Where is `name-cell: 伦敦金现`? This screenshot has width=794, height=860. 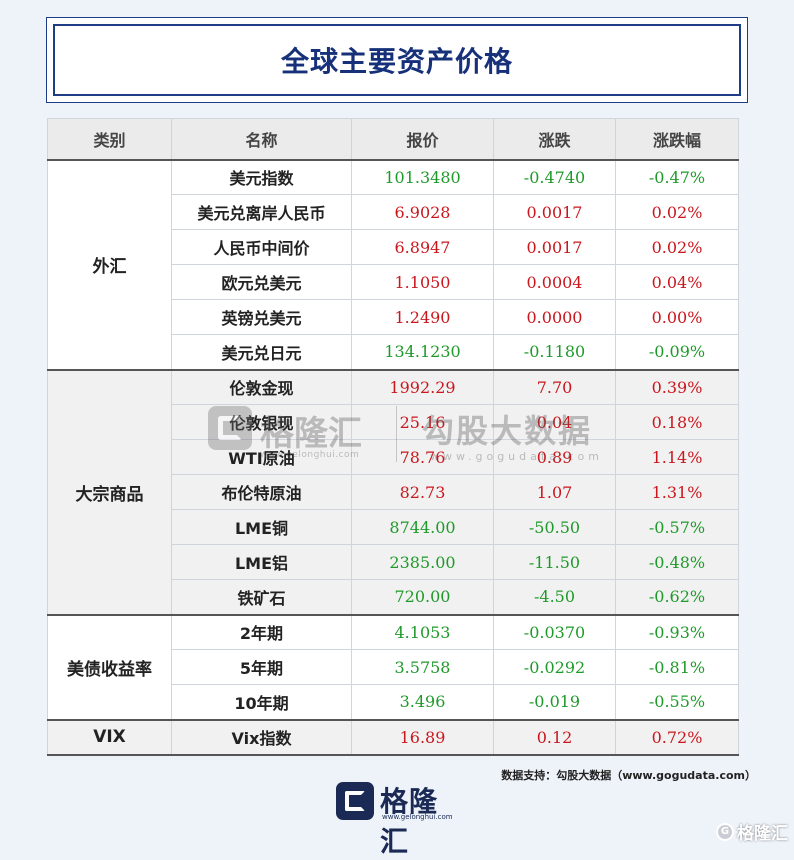
name-cell: 伦敦金现 is located at coordinates (261, 386).